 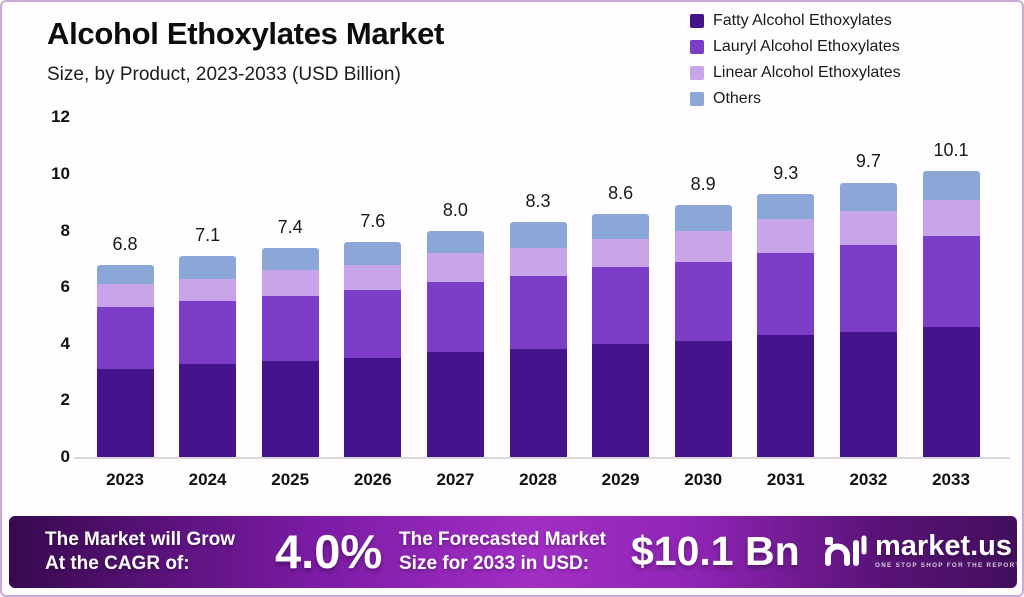 What do you see at coordinates (795, 99) in the screenshot?
I see `legend-item: Others` at bounding box center [795, 99].